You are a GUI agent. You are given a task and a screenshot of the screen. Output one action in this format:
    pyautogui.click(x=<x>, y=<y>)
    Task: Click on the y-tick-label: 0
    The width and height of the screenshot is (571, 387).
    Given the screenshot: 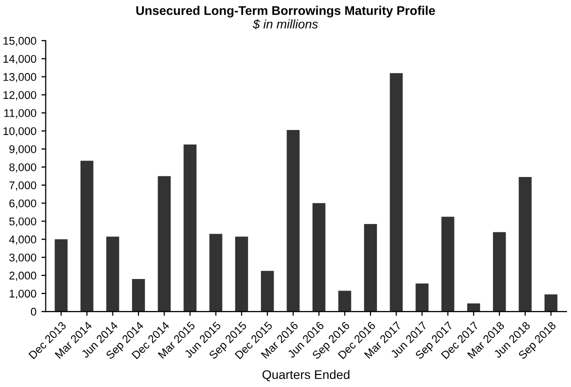 What is the action you would take?
    pyautogui.click(x=33, y=312)
    